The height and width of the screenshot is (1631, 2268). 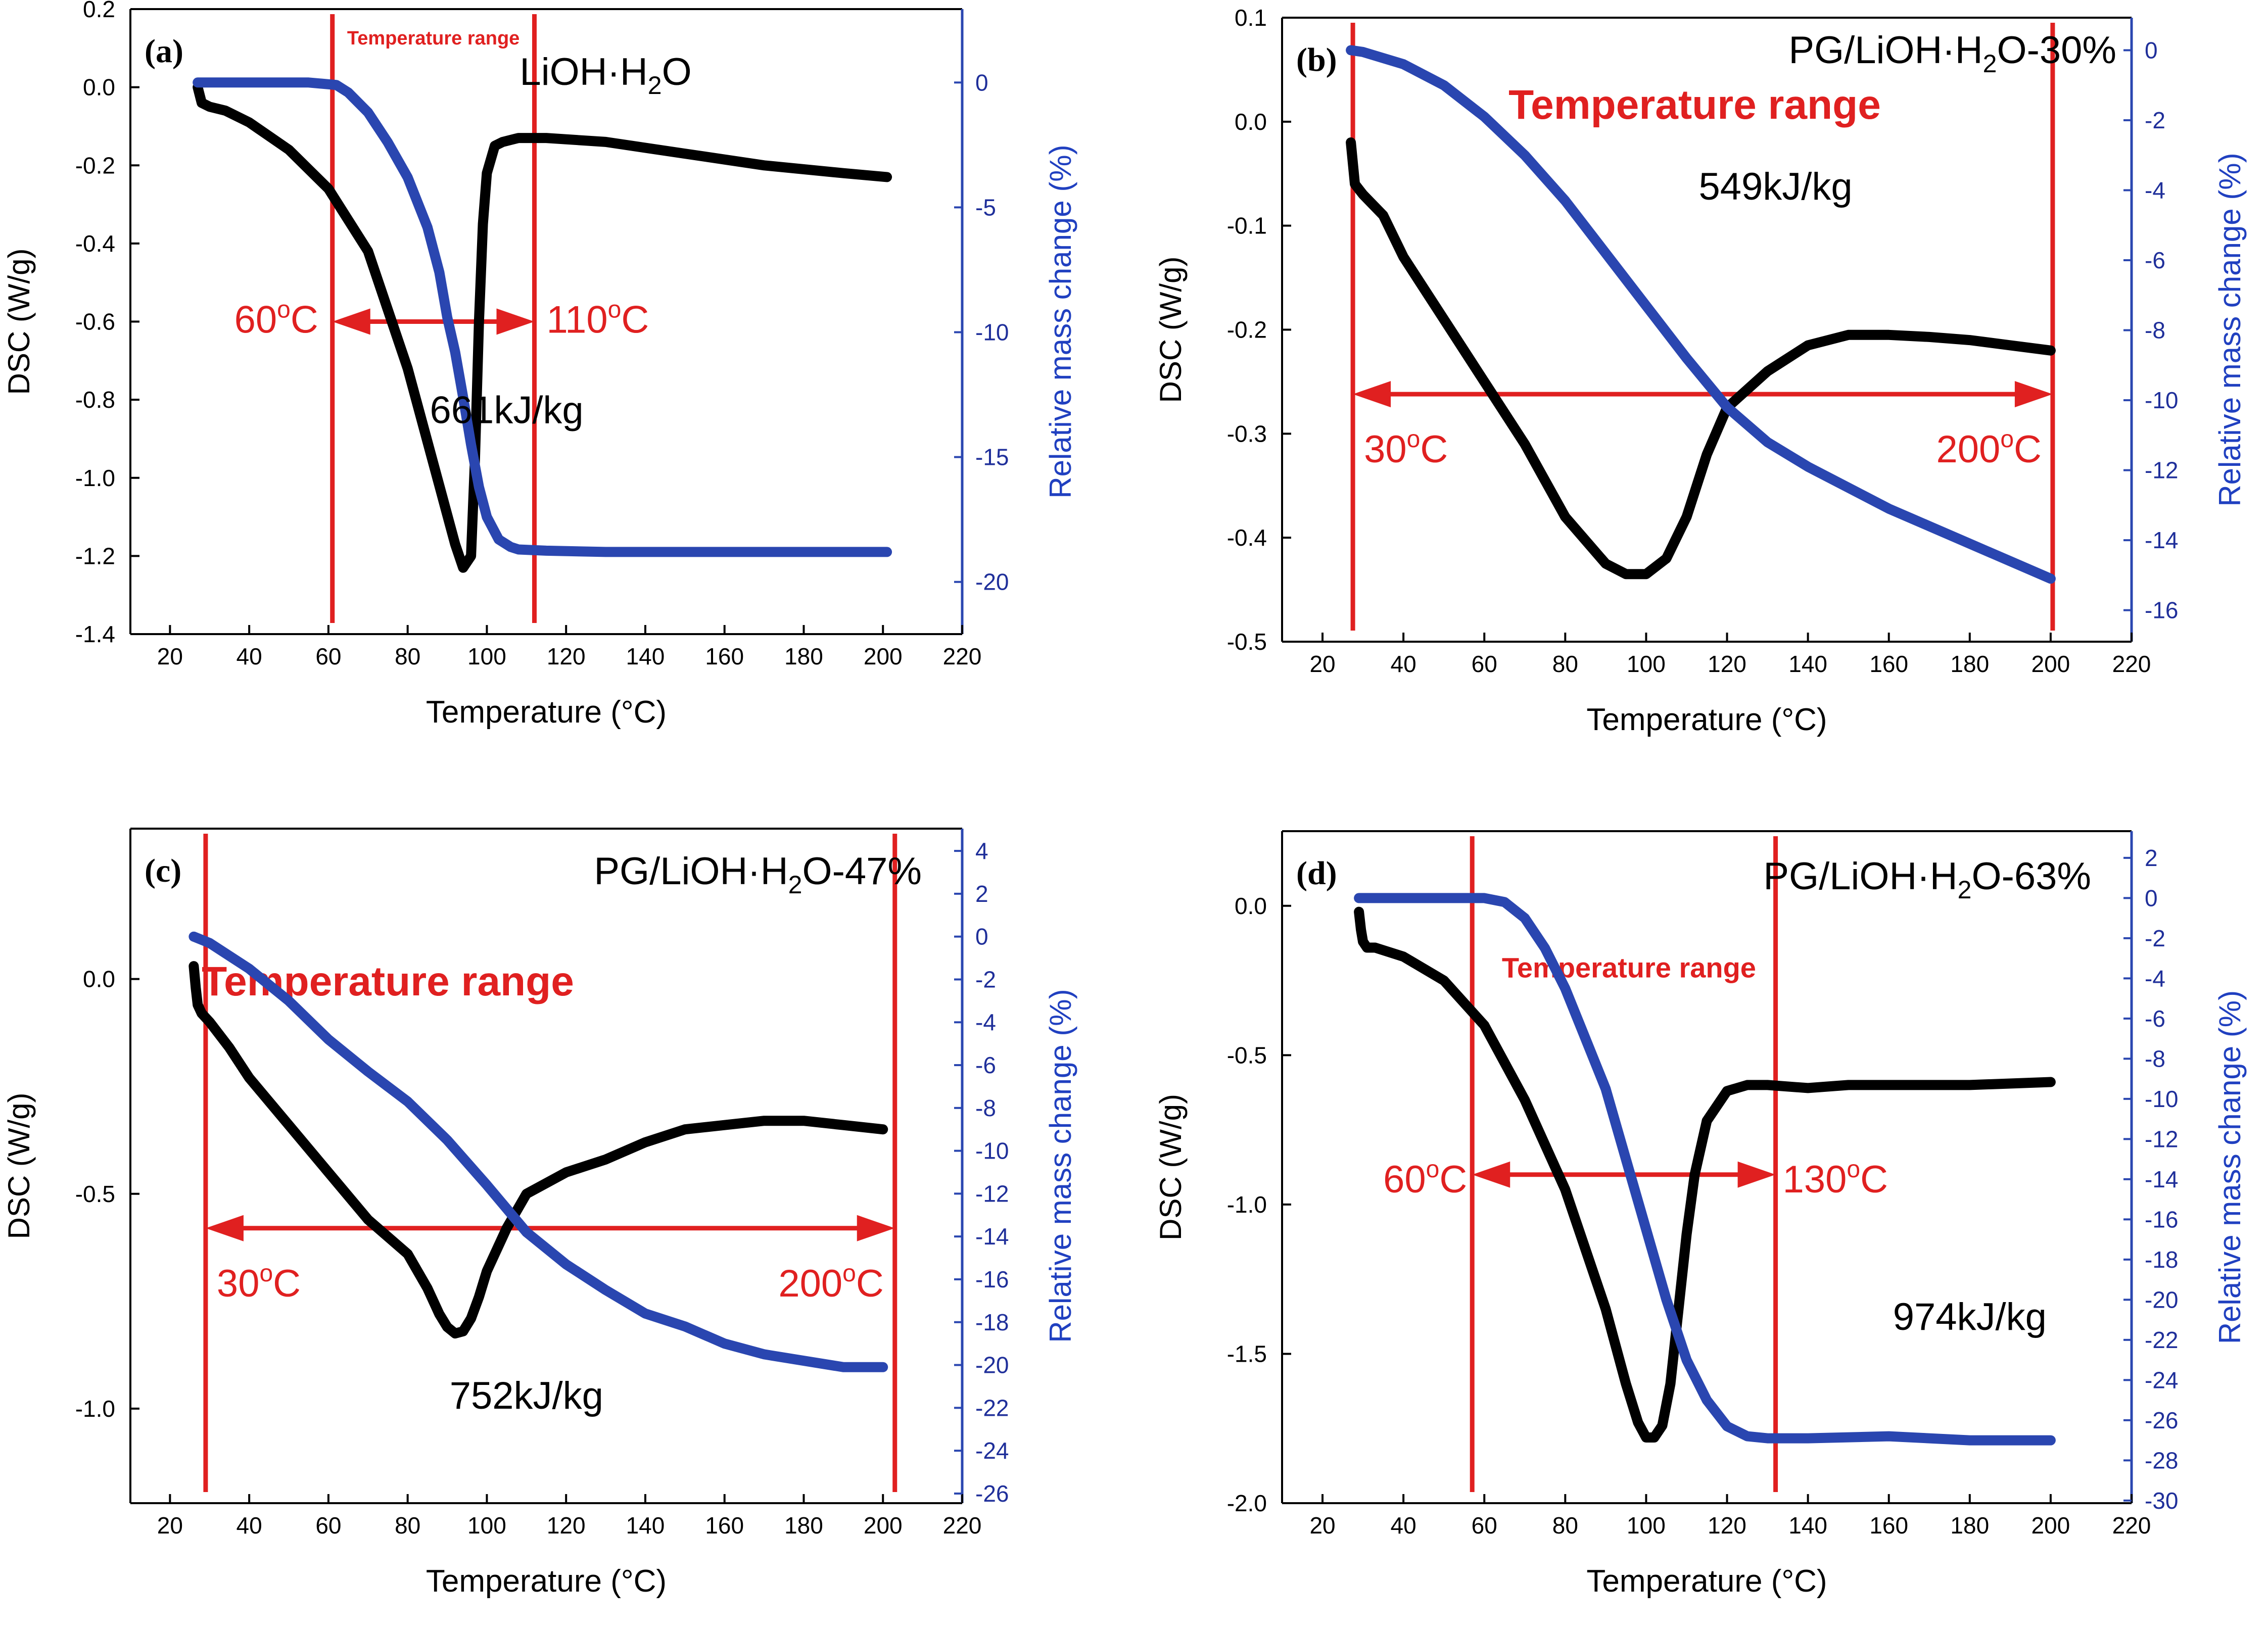 I want to click on y-tick-label: -0.4, so click(x=95, y=243).